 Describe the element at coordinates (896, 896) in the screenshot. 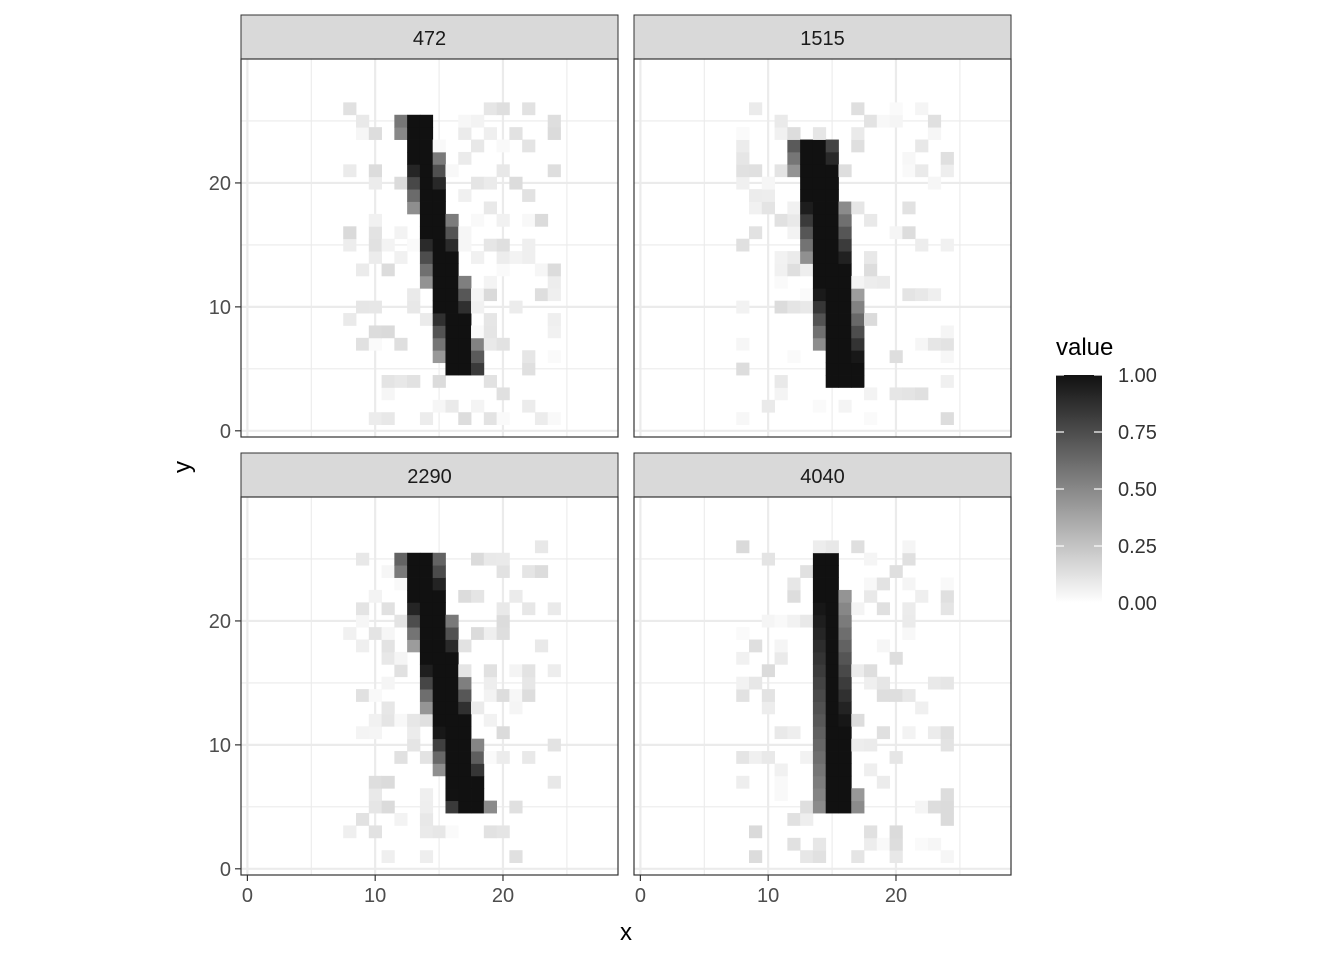

I see `x-tick-label: 20` at that location.